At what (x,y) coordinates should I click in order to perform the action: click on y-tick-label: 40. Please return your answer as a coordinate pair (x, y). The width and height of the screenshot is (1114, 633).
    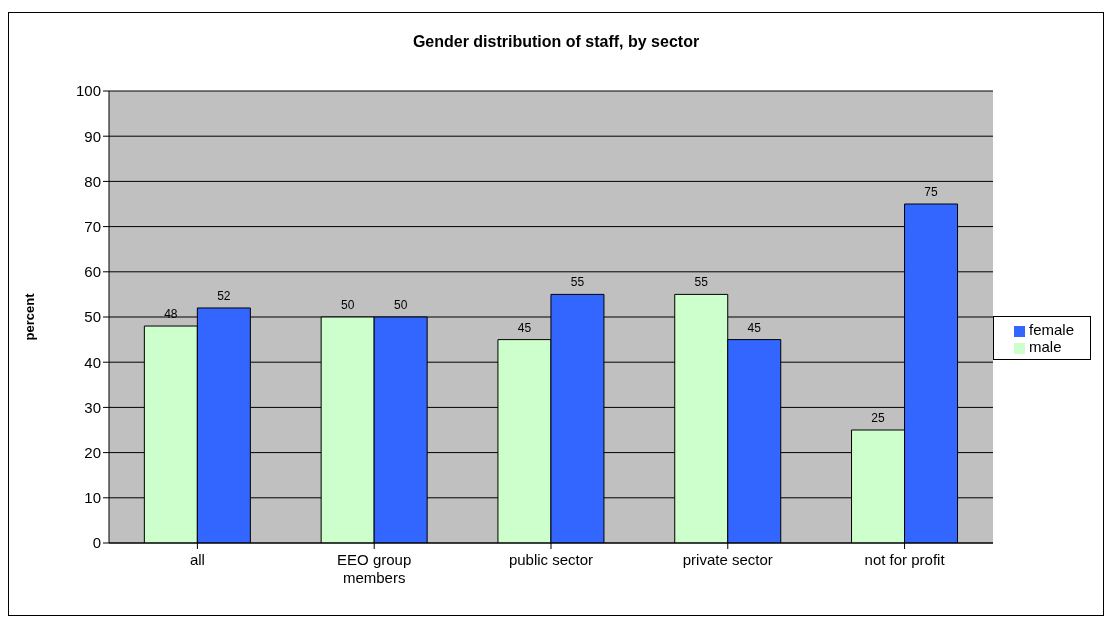
    Looking at the image, I should click on (92, 362).